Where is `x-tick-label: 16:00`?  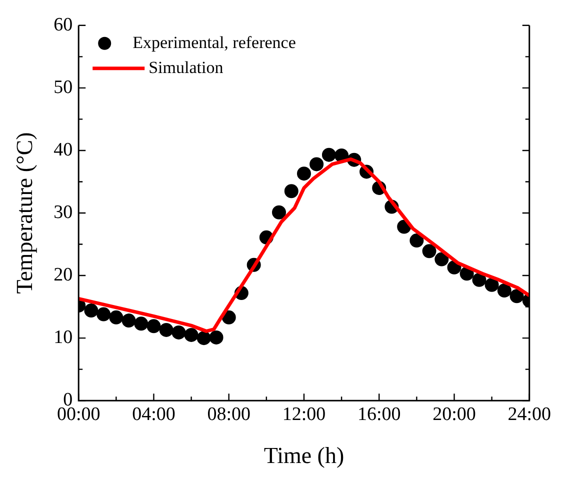
x-tick-label: 16:00 is located at coordinates (379, 414).